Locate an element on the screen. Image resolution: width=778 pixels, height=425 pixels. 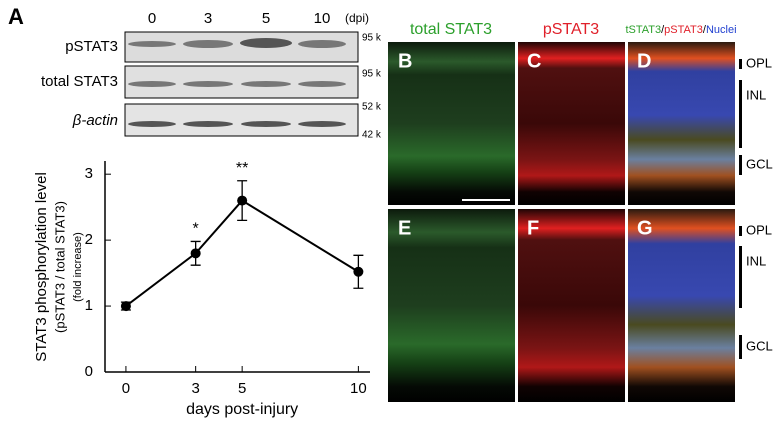
merge-title: tSTAT3/pSTAT3/Nuclei is located at coordinates (680, 30).